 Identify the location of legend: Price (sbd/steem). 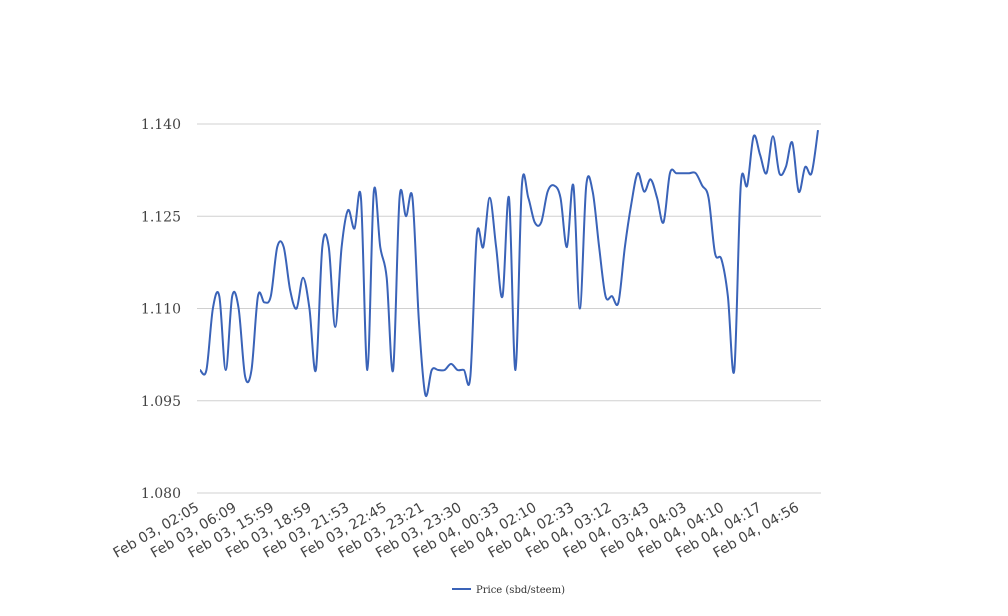
(508, 590).